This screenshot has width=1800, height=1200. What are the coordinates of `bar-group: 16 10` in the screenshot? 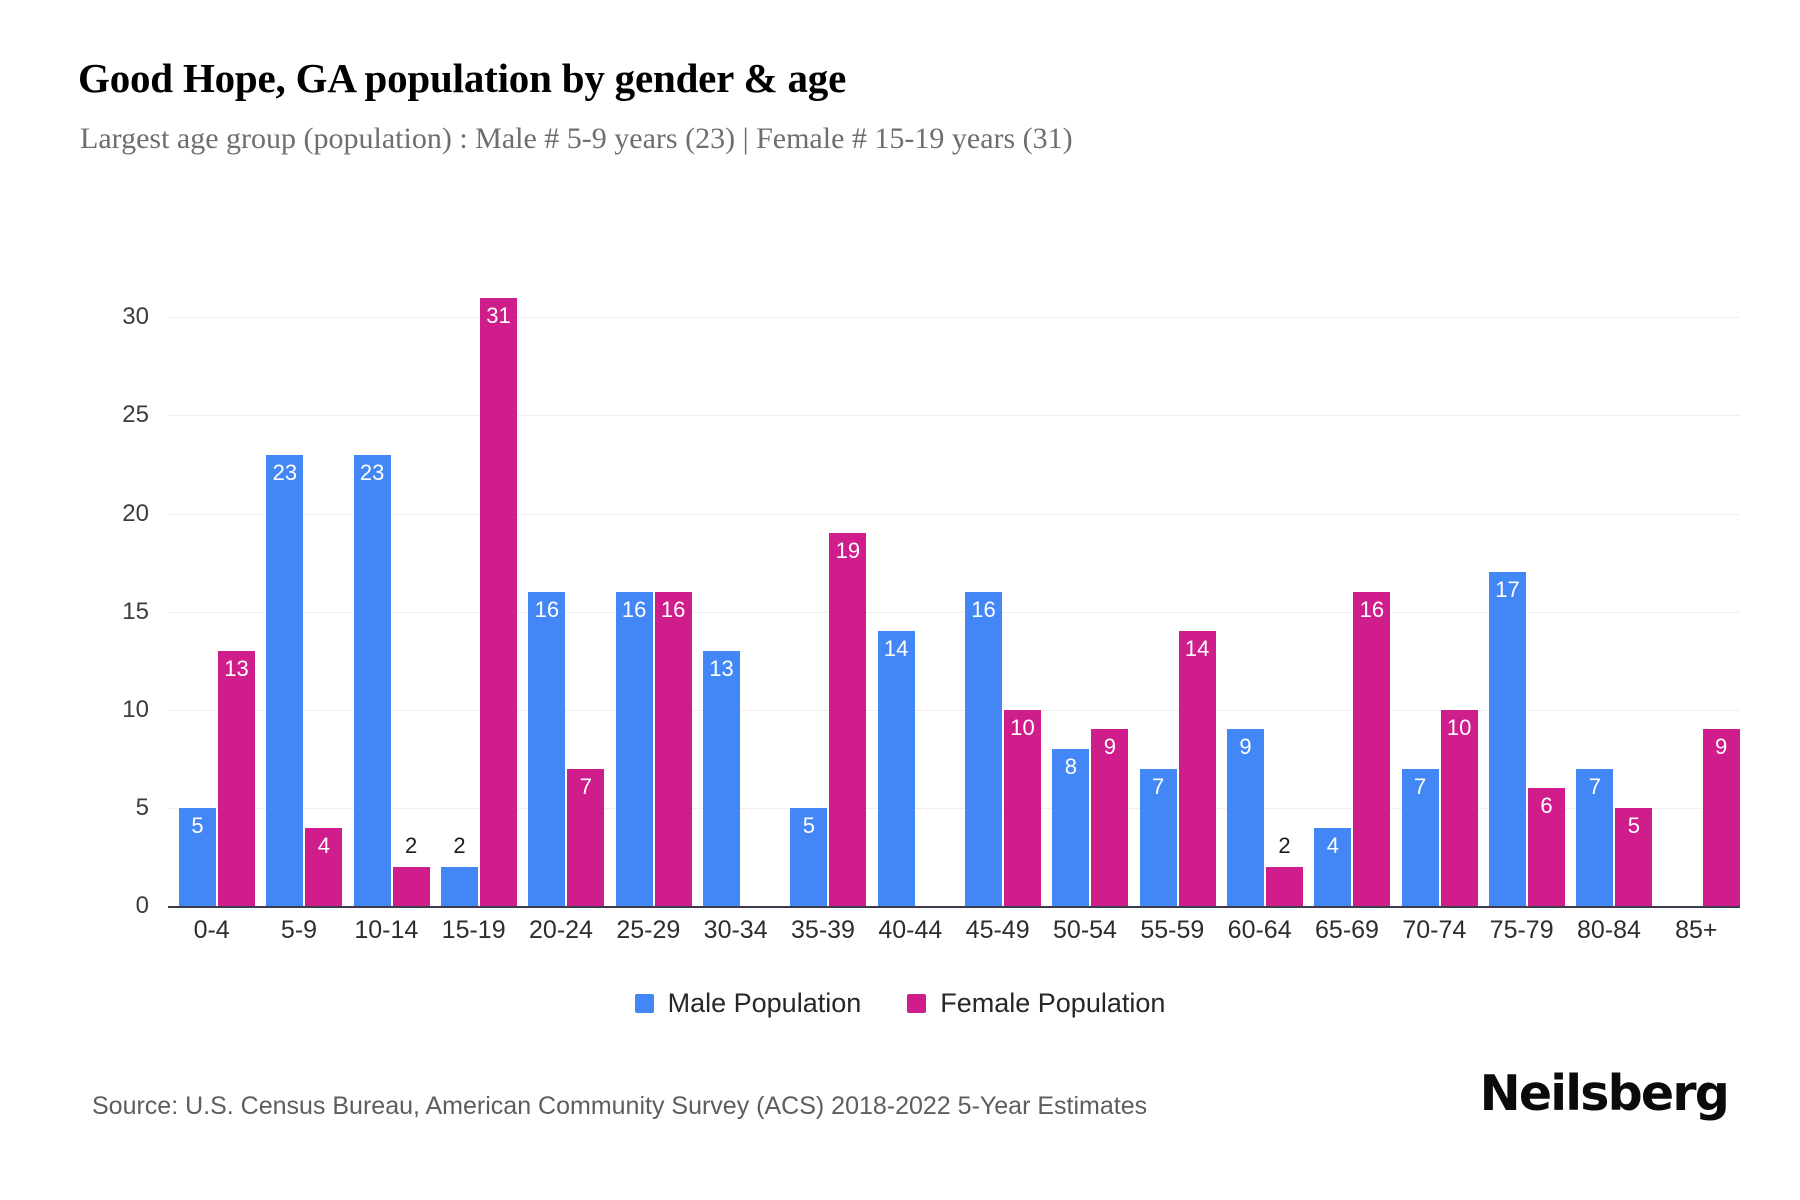 It's located at (997, 592).